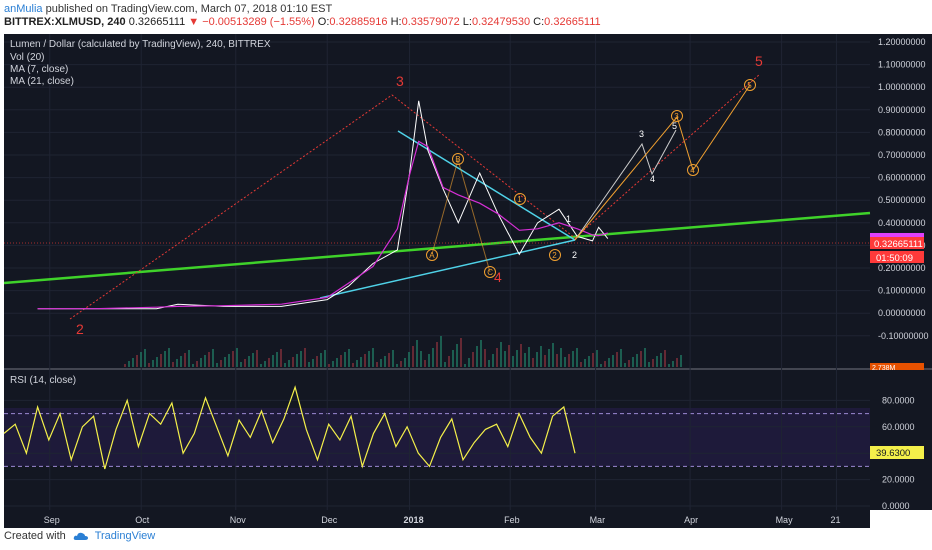 The height and width of the screenshot is (550, 932). I want to click on time-tick-label: Mar, so click(598, 520).